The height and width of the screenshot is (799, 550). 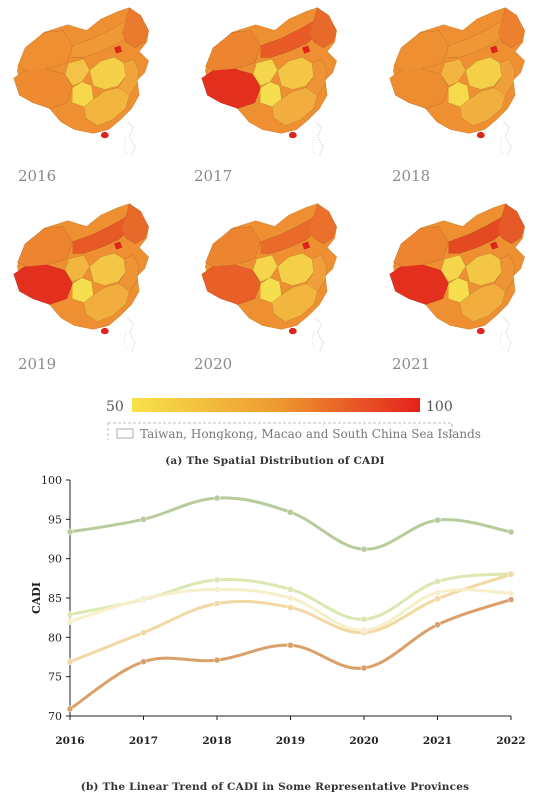 What do you see at coordinates (55, 677) in the screenshot?
I see `y-tick-label: 75` at bounding box center [55, 677].